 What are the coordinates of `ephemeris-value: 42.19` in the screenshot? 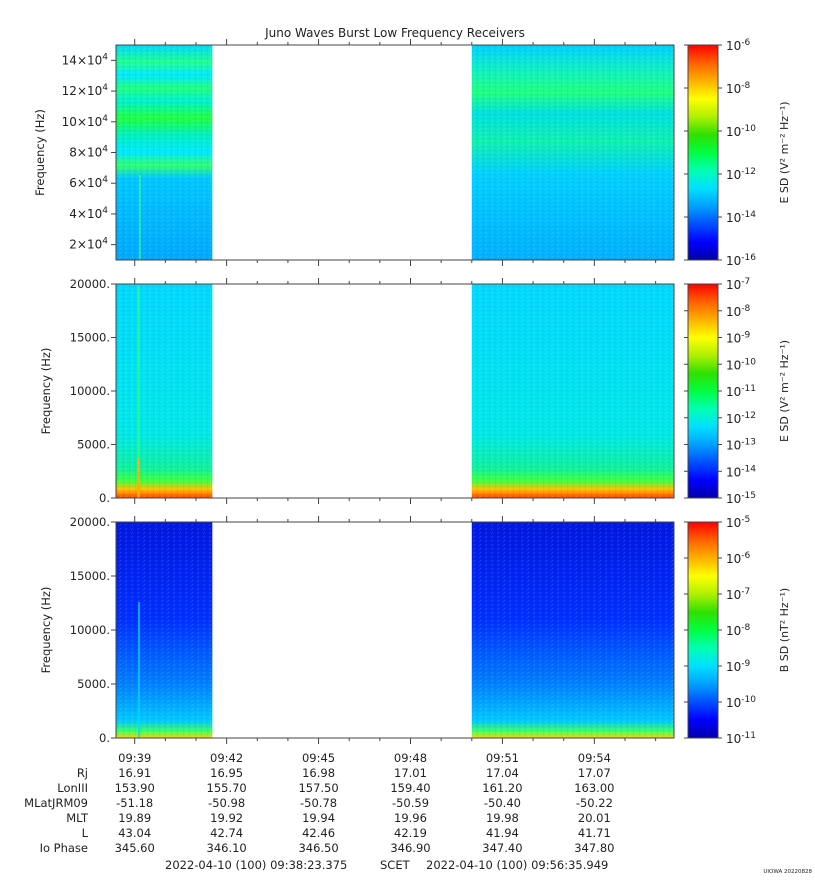 It's located at (410, 833).